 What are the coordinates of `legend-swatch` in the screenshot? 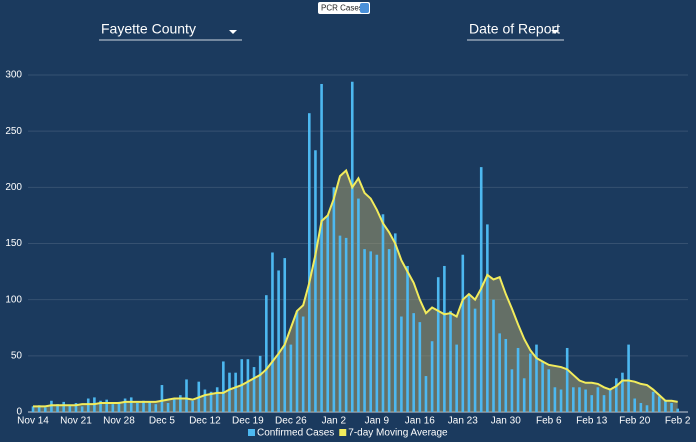 It's located at (251, 432).